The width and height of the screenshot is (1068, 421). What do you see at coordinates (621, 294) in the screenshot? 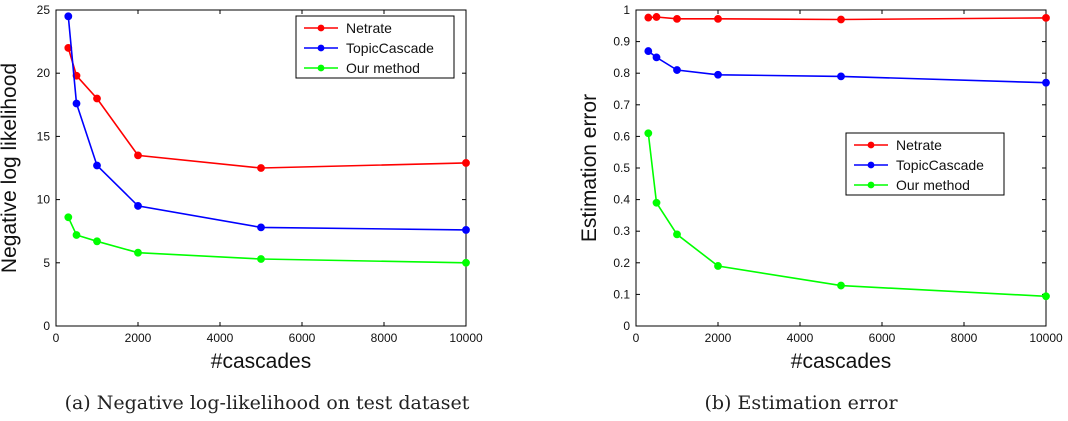
I see `y-tick-label: 0.1` at bounding box center [621, 294].